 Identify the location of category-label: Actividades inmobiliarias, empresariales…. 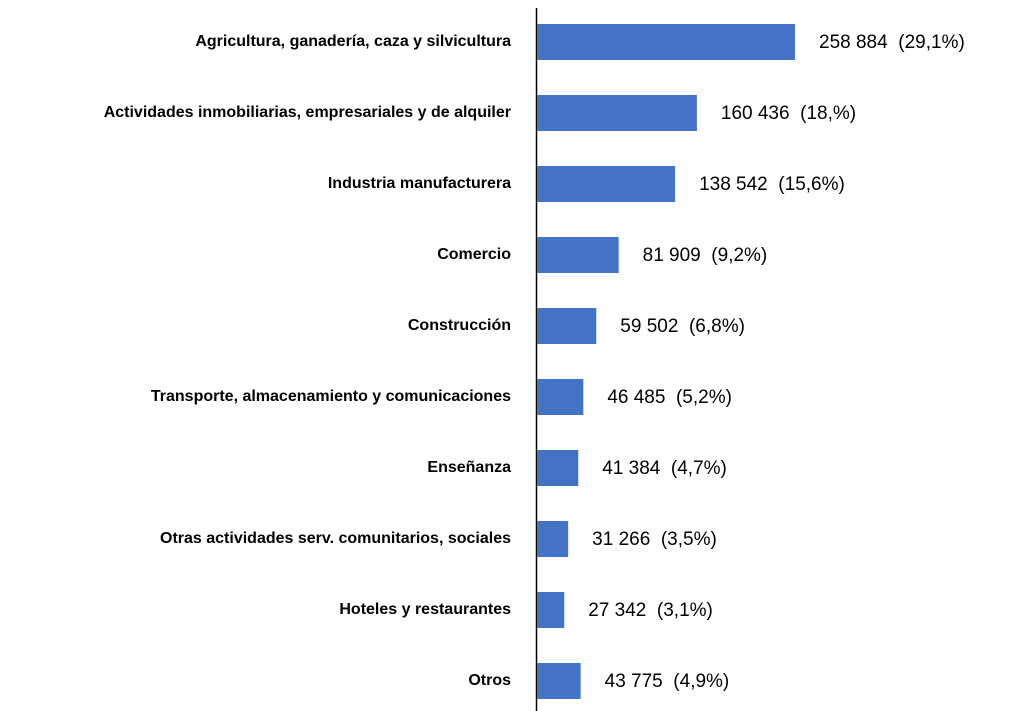
(307, 112).